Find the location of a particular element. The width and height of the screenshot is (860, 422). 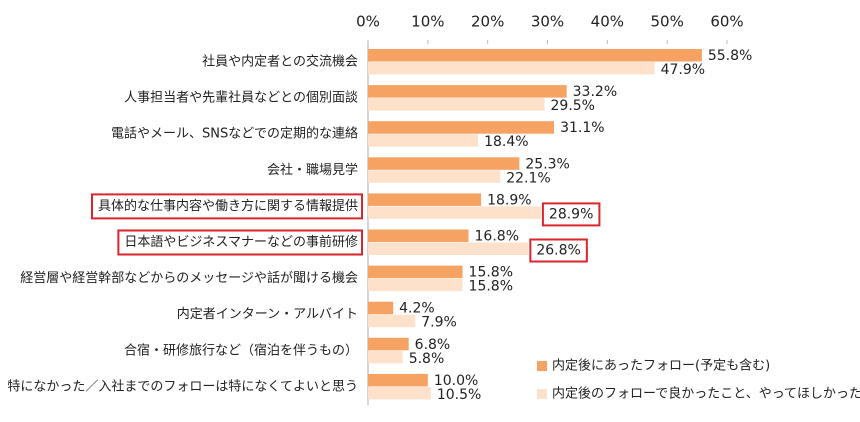

category-label: 電話やメール、SNSなどでの定期的な連絡 is located at coordinates (234, 134).